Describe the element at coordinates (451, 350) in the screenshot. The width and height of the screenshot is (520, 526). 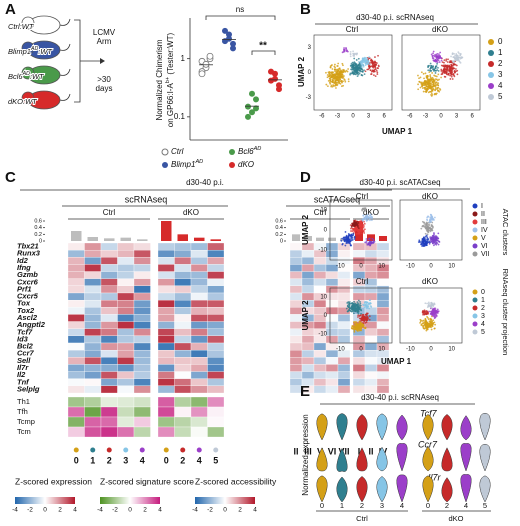
I see `x-tick-label: 10` at that location.